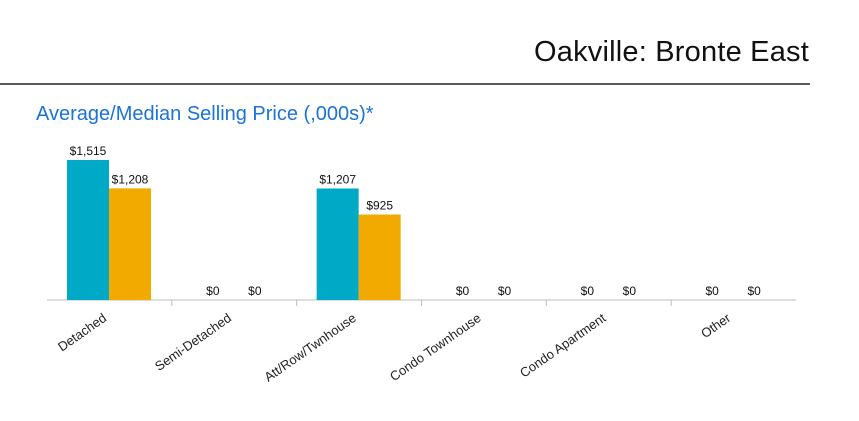 This screenshot has width=859, height=421. I want to click on data-label-median: $925, so click(379, 206).